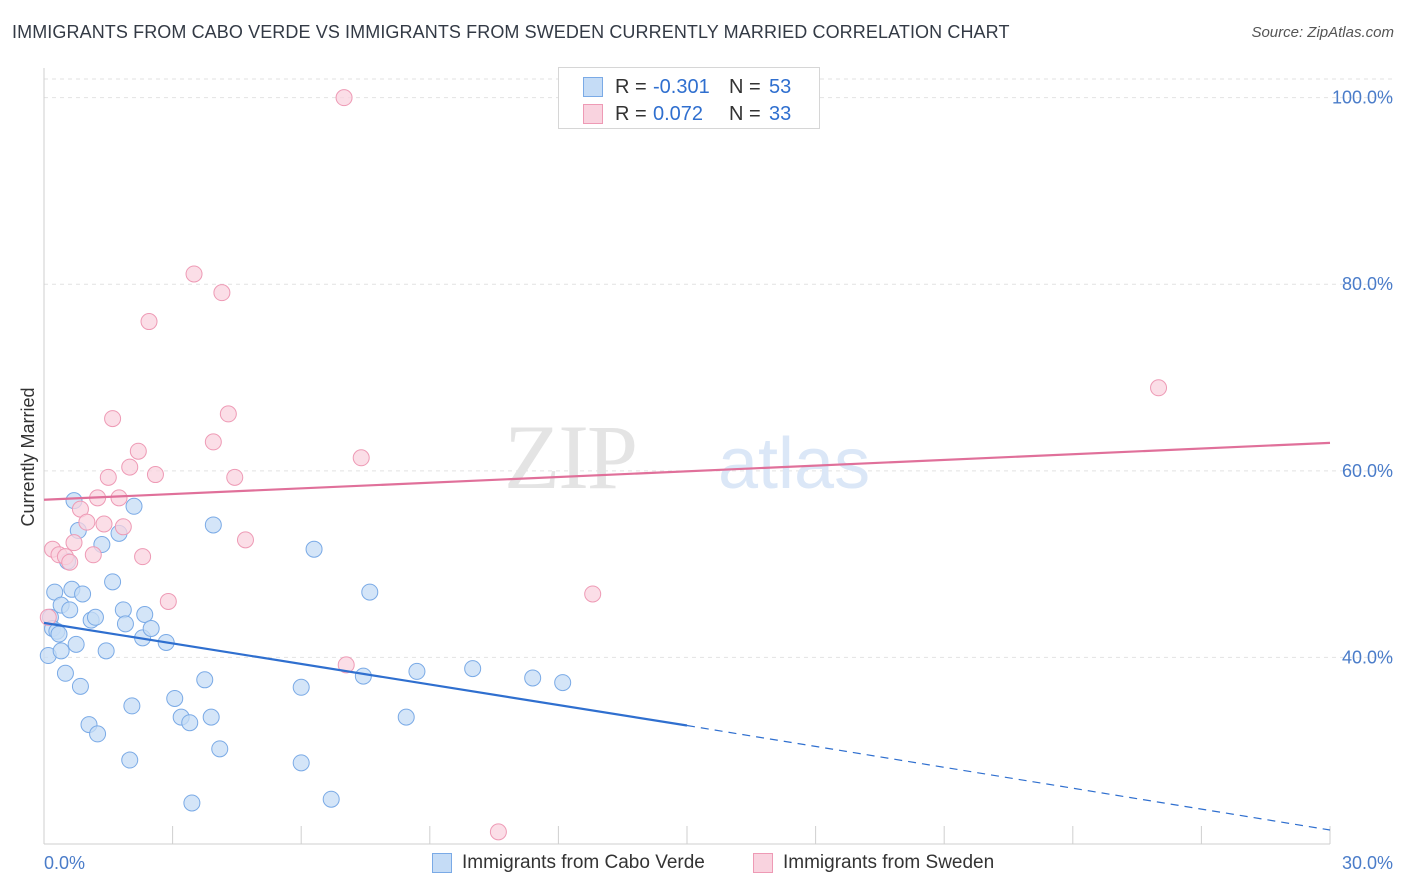  What do you see at coordinates (1362, 98) in the screenshot?
I see `y-tick-label: 100.0%` at bounding box center [1362, 98].